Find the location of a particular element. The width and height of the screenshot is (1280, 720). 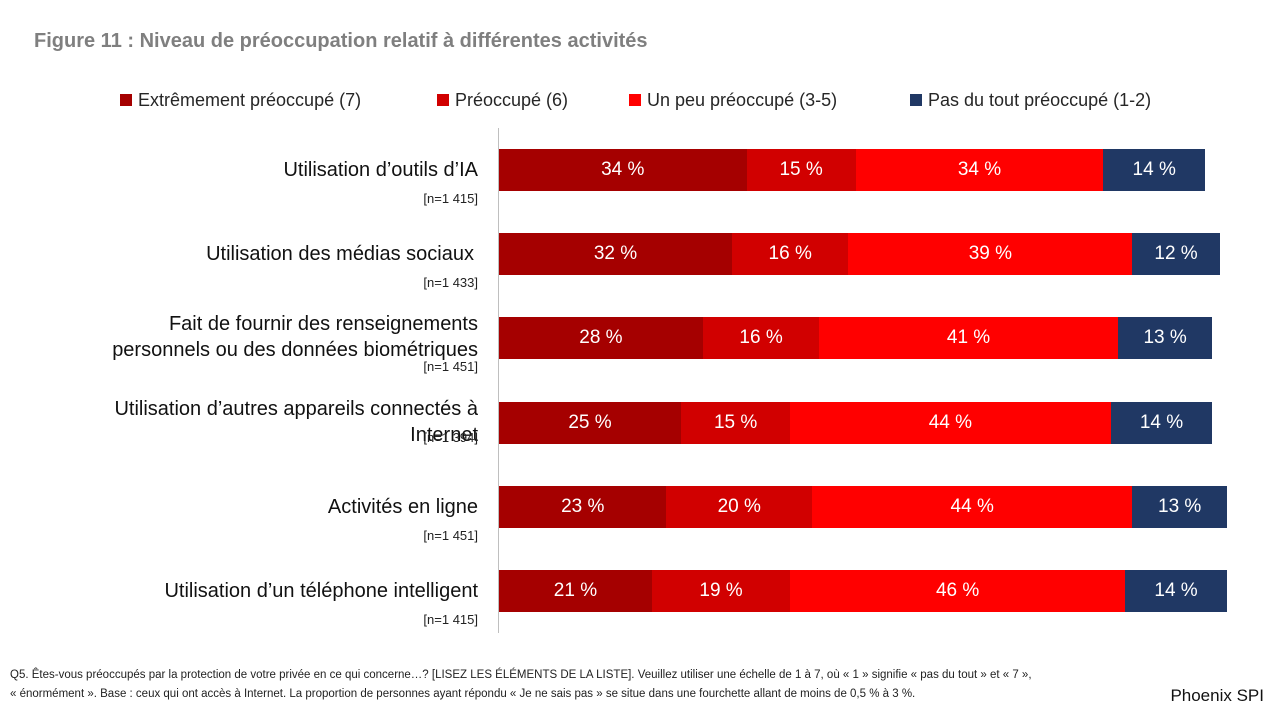

bar-segment: 41 % is located at coordinates (968, 338).